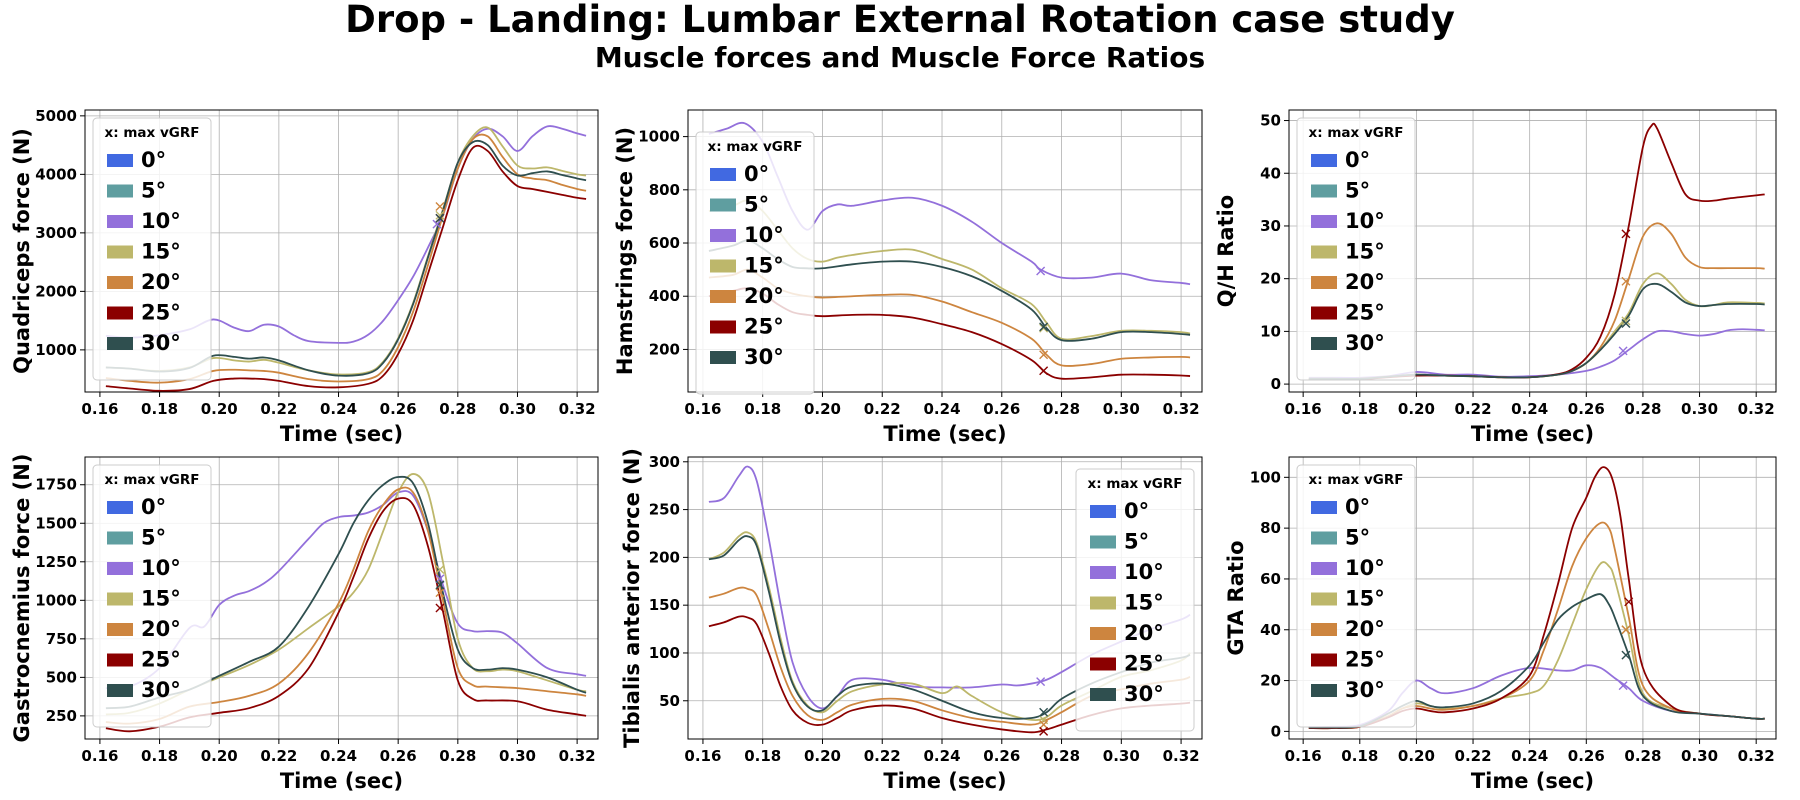 This screenshot has height=800, width=1800. Describe the element at coordinates (22, 598) in the screenshot. I see `y-axis-label: Gastrocnemius force (N)` at that location.